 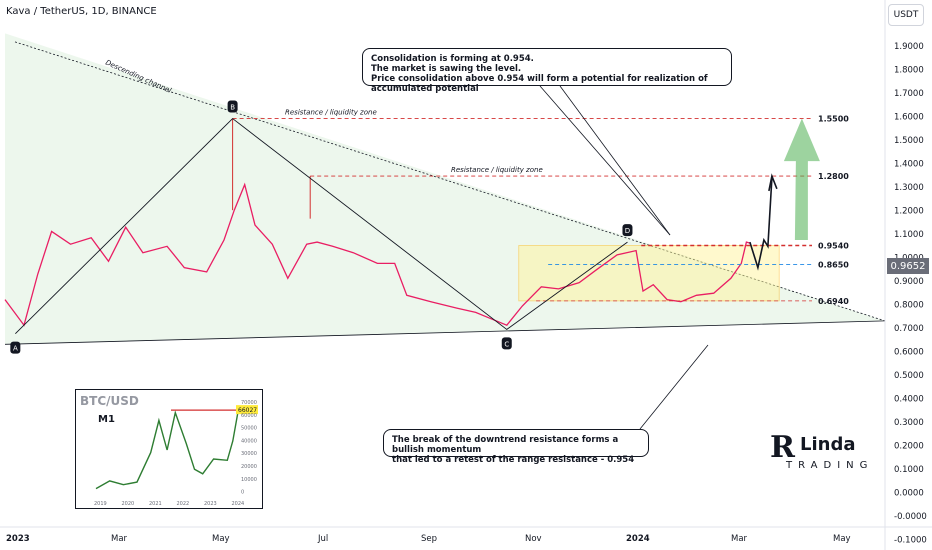 I want to click on inset-price-tag-bg, so click(x=247, y=410).